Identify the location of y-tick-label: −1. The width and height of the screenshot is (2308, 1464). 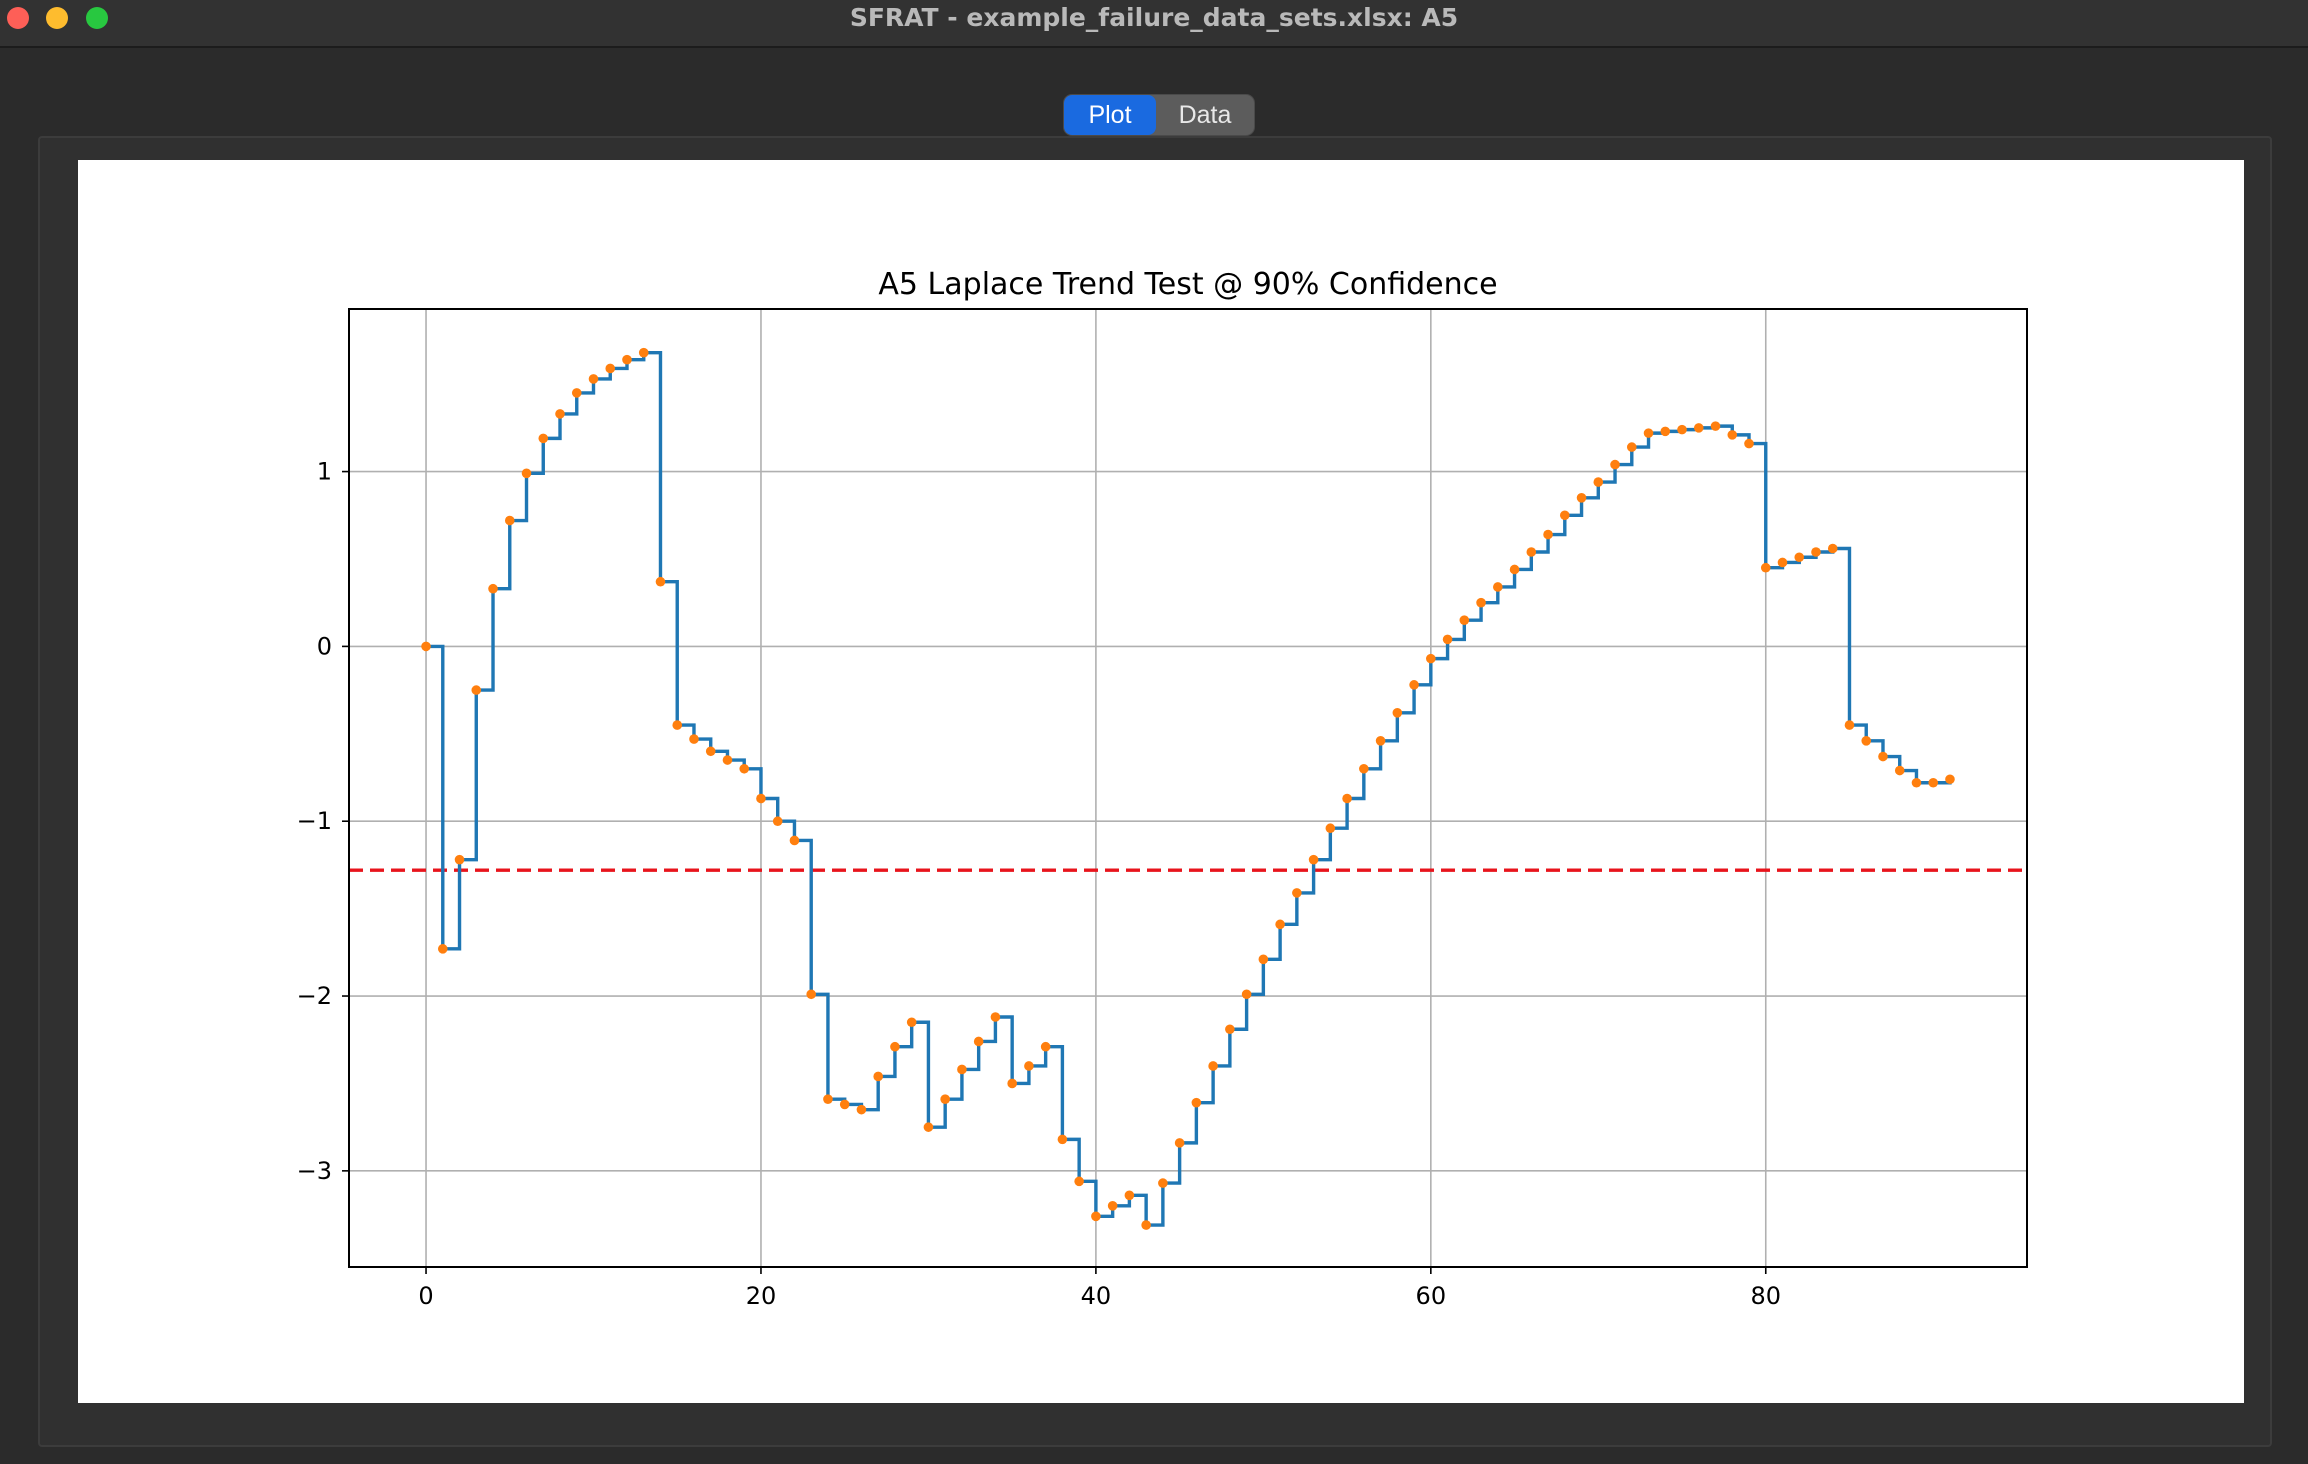
(314, 821).